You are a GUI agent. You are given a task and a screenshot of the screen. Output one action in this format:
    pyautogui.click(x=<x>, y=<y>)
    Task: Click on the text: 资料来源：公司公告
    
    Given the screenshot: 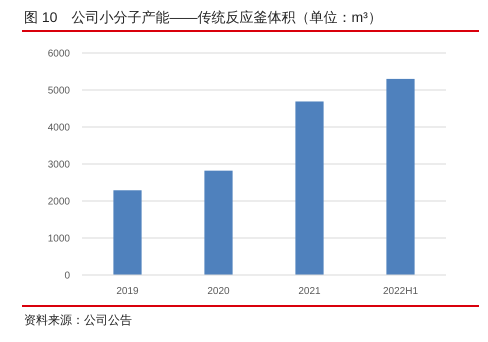 What is the action you would take?
    pyautogui.click(x=78, y=320)
    